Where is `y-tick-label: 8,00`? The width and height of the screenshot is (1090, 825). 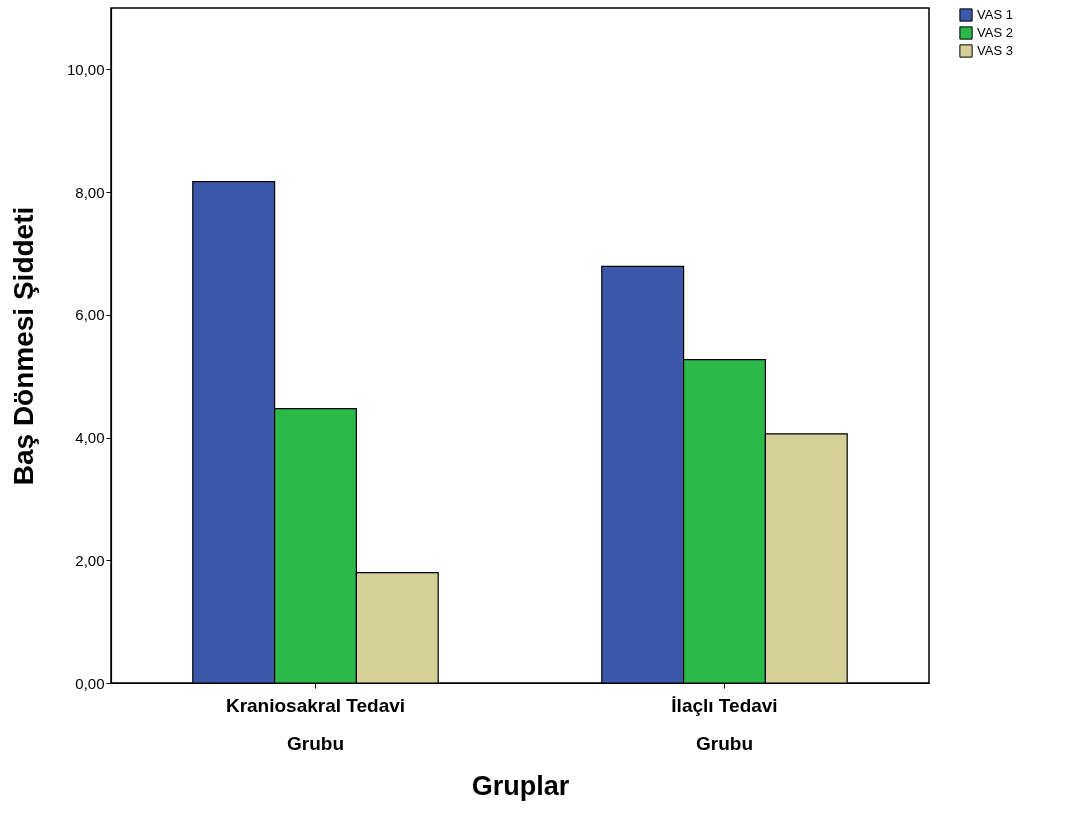
y-tick-label: 8,00 is located at coordinates (90, 192).